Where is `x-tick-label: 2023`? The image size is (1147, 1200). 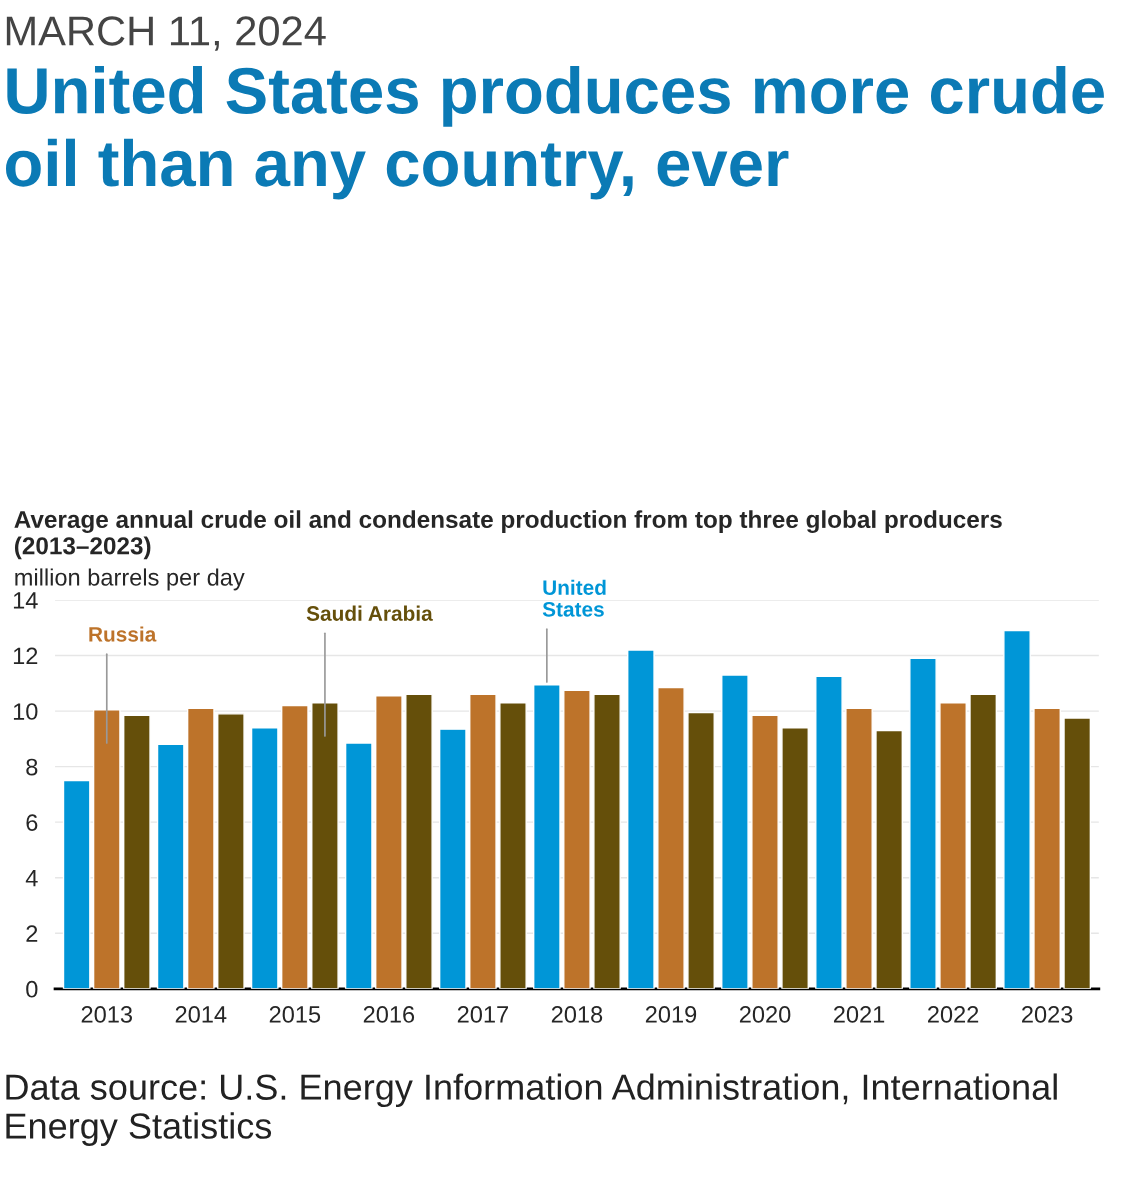 x-tick-label: 2023 is located at coordinates (1047, 1014).